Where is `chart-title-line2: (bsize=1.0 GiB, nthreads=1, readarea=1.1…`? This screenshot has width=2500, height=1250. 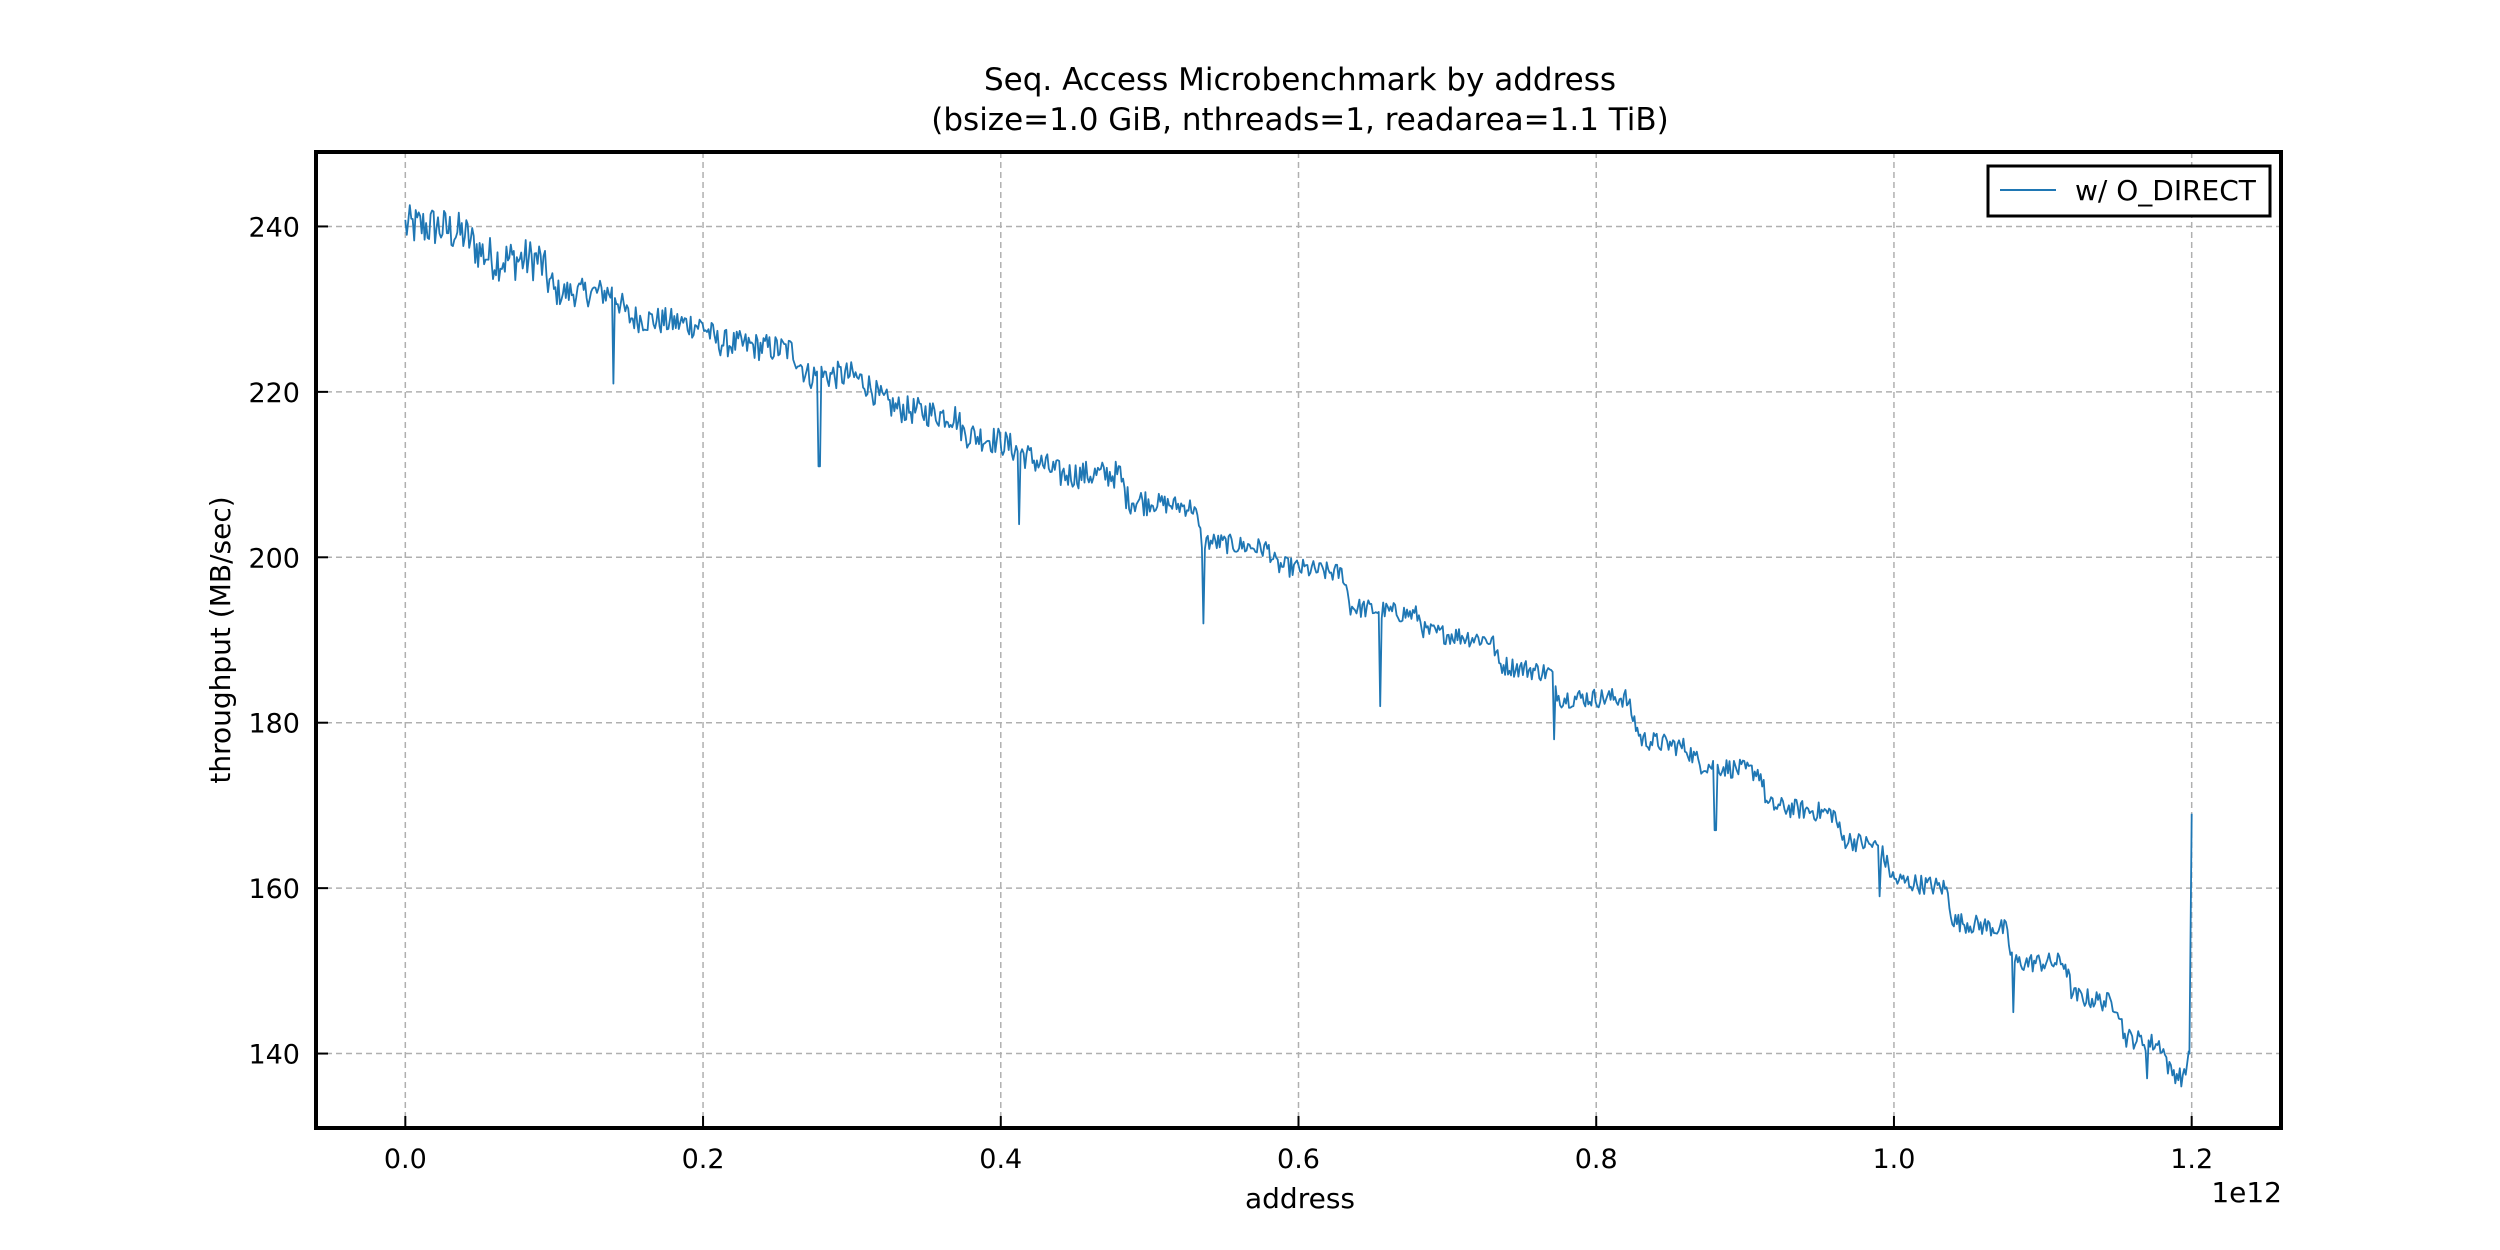 chart-title-line2: (bsize=1.0 GiB, nthreads=1, readarea=1.1… is located at coordinates (1299, 120).